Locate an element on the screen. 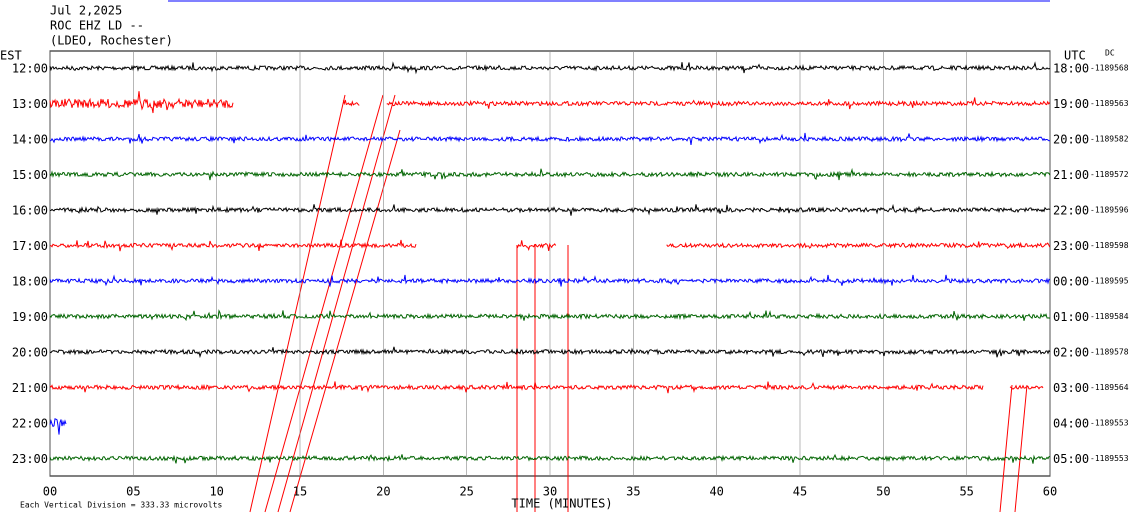  dc-value: -1189564 is located at coordinates (1109, 387).